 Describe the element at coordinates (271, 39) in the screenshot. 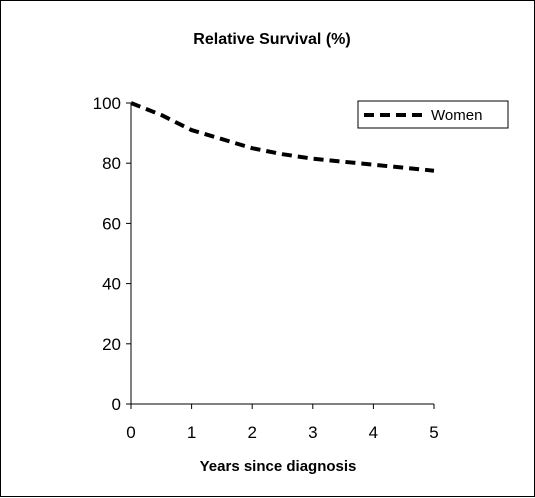

I see `chart-title: Relative Survival (%)` at that location.